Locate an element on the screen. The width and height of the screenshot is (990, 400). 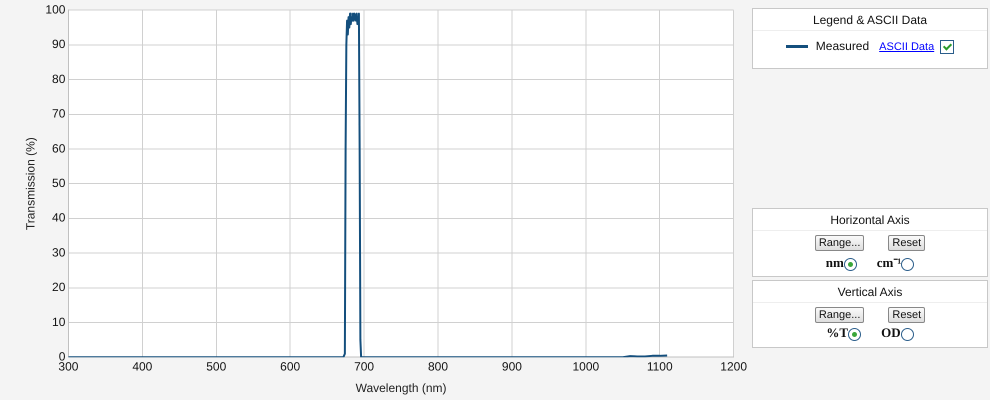
text: ASCII Data is located at coordinates (906, 47).